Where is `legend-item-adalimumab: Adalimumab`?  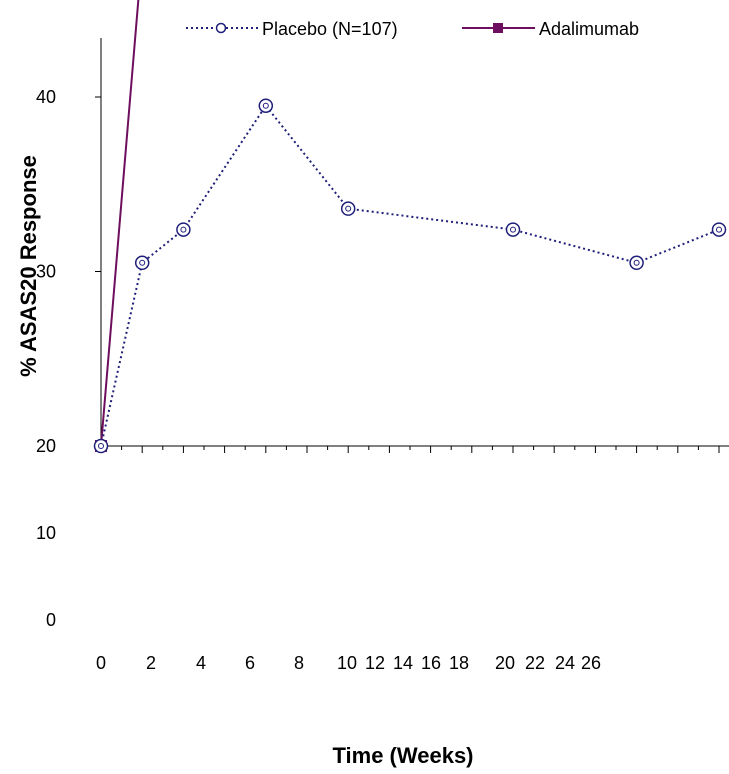 legend-item-adalimumab: Adalimumab is located at coordinates (550, 29).